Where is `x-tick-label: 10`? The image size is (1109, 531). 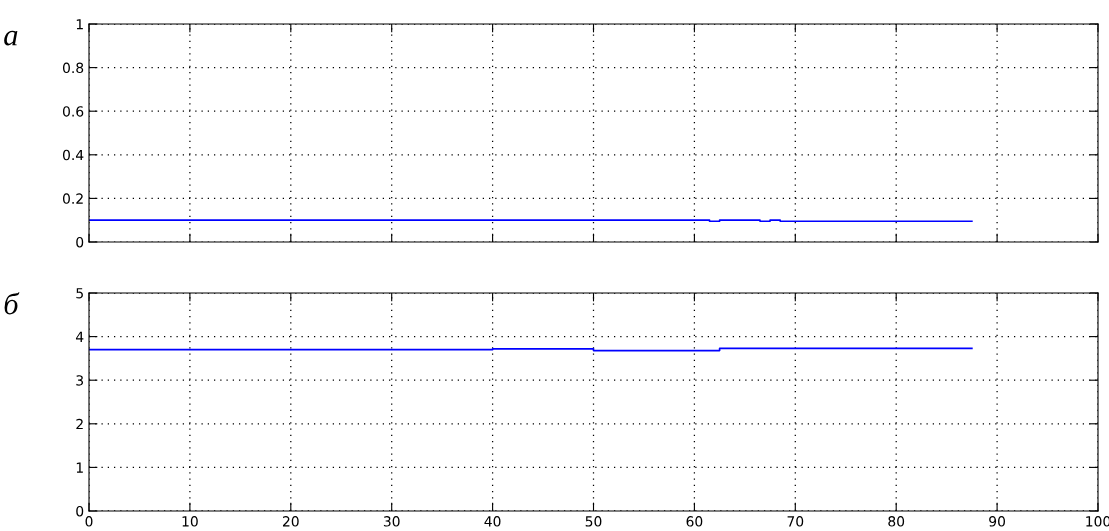 x-tick-label: 10 is located at coordinates (190, 521).